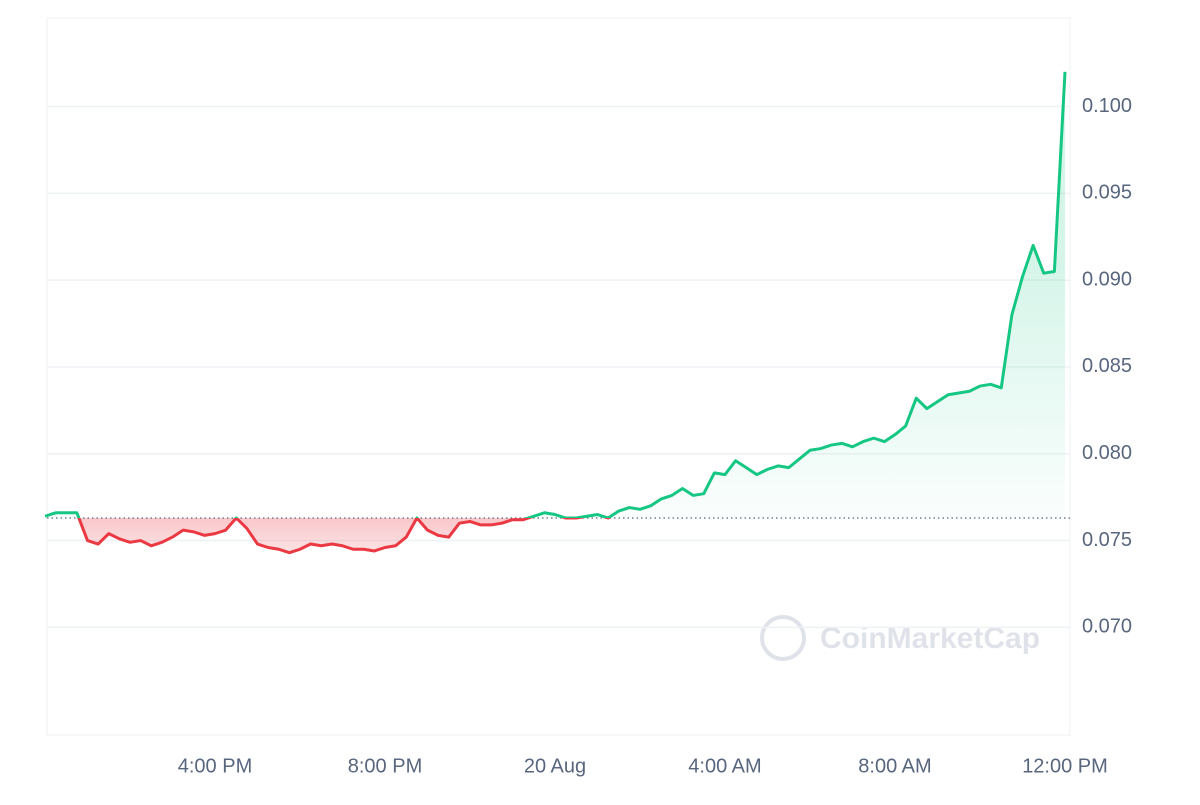 The width and height of the screenshot is (1200, 805). Describe the element at coordinates (1107, 106) in the screenshot. I see `y-tick-label: 0.100` at that location.